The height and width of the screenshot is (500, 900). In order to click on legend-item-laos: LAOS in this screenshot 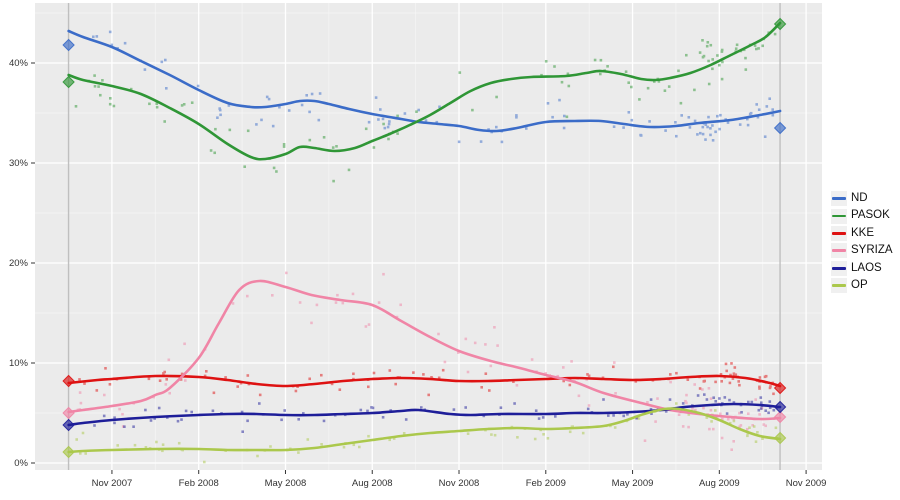, I will do `click(862, 268)`.